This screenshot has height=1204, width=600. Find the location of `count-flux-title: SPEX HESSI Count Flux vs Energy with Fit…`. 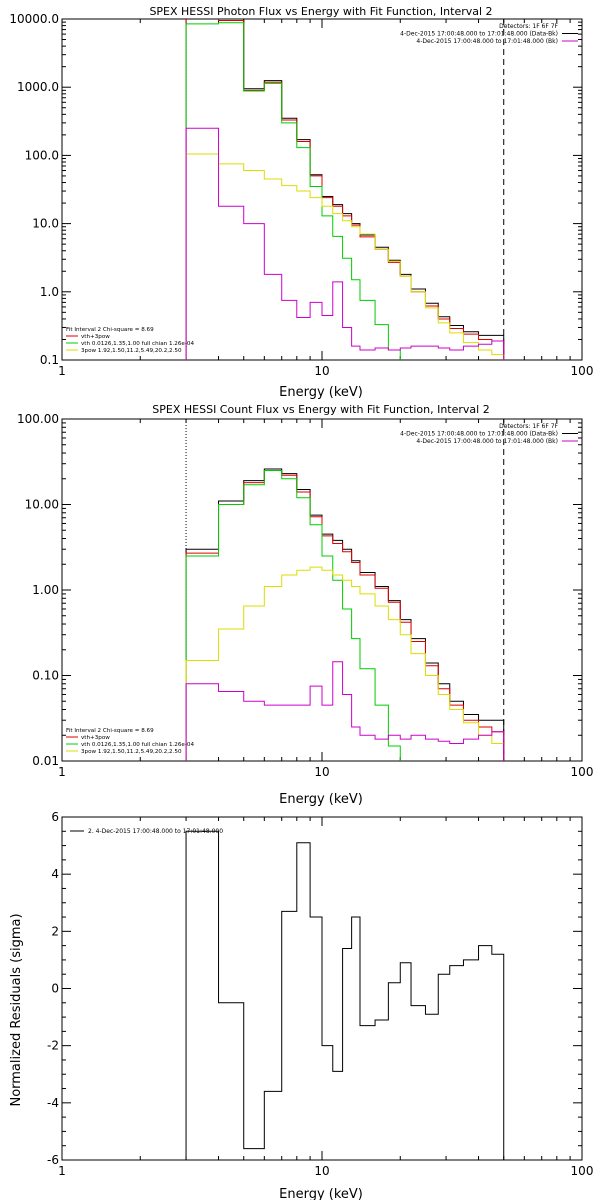

count-flux-title: SPEX HESSI Count Flux vs Energy with Fit… is located at coordinates (320, 409).